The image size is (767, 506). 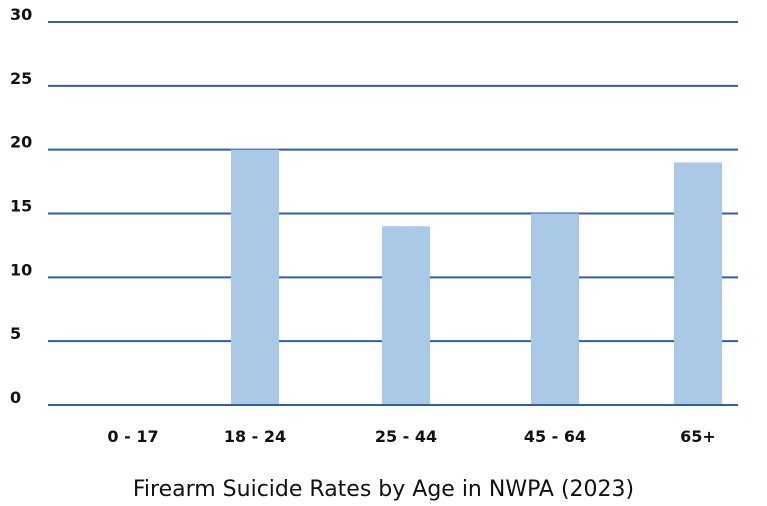 What do you see at coordinates (21, 78) in the screenshot?
I see `y-tick-label-25: 25` at bounding box center [21, 78].